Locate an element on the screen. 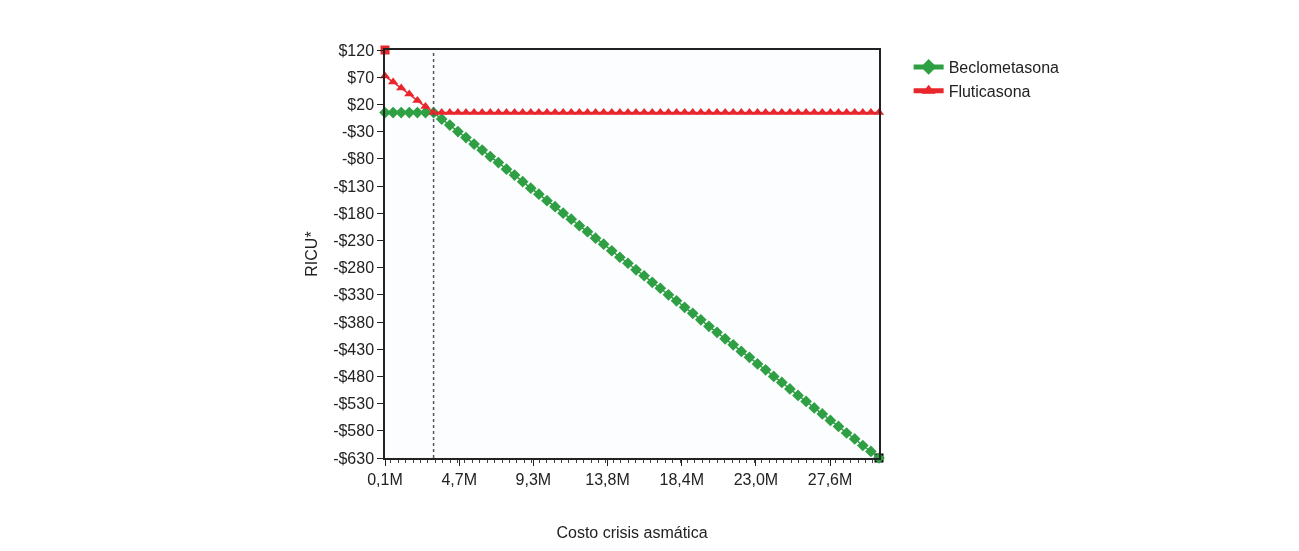 This screenshot has height=551, width=1299. x-tick-label: 18,4M is located at coordinates (681, 479).